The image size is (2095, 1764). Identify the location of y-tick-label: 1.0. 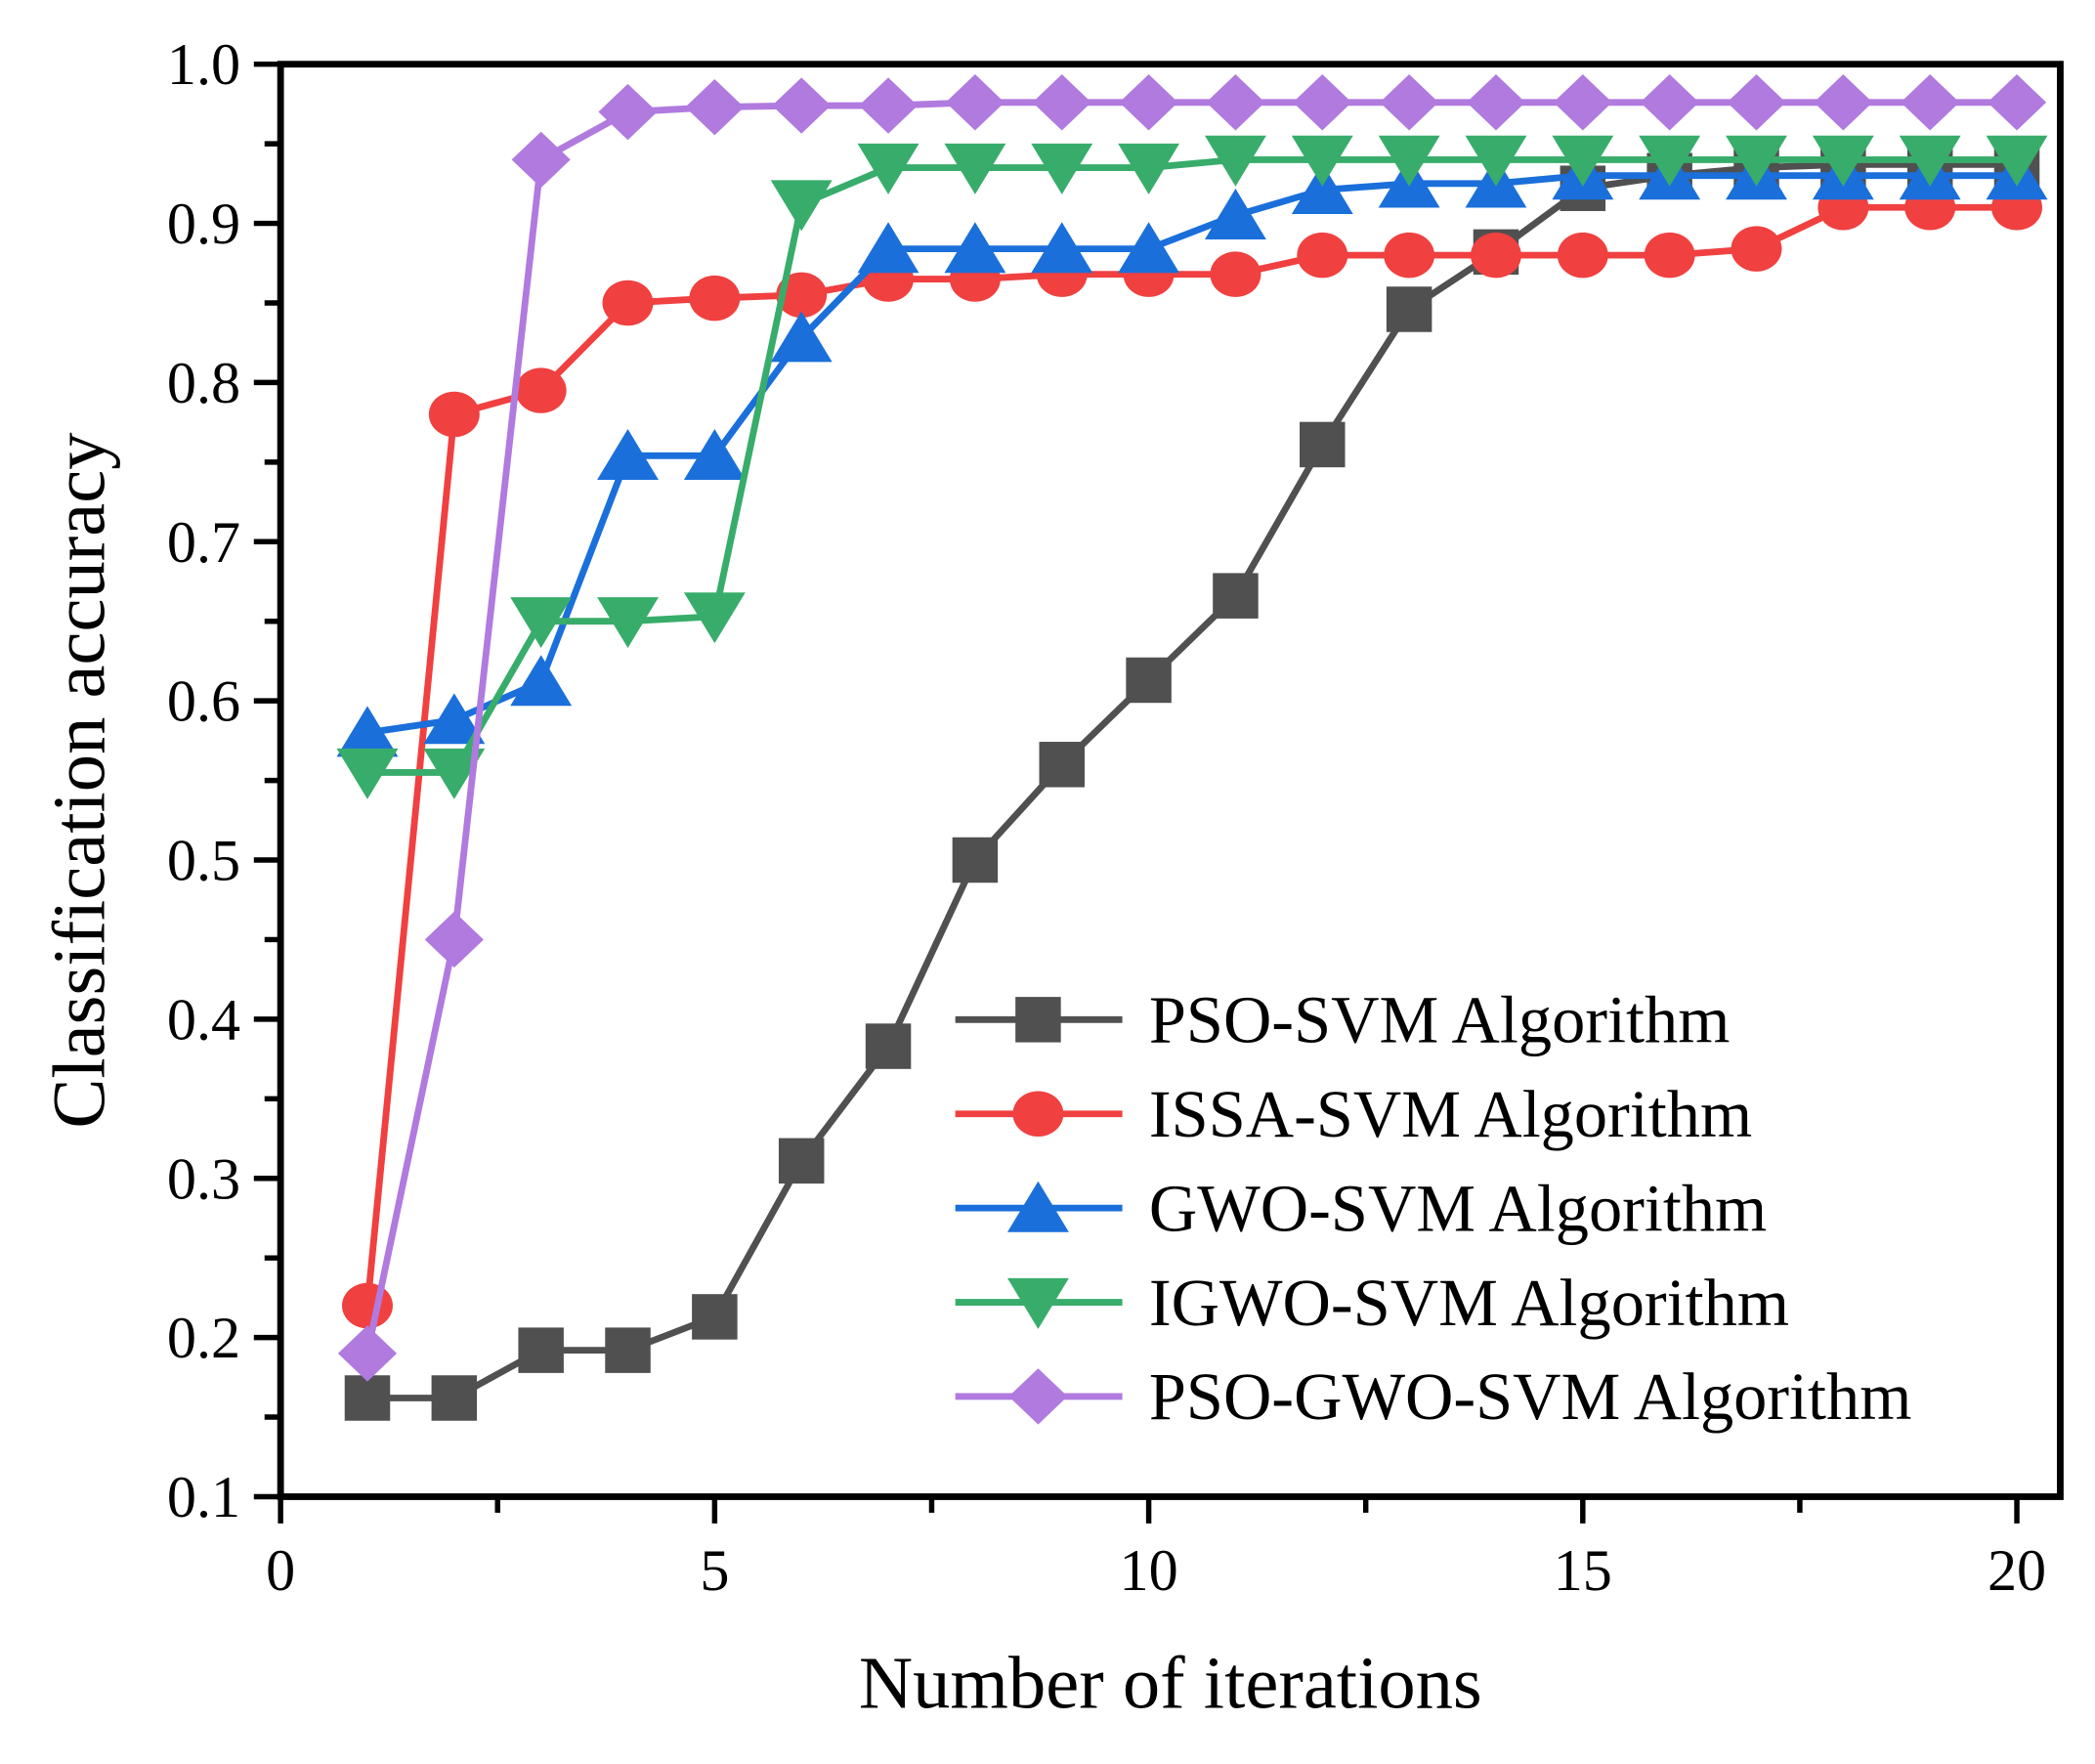
(204, 65).